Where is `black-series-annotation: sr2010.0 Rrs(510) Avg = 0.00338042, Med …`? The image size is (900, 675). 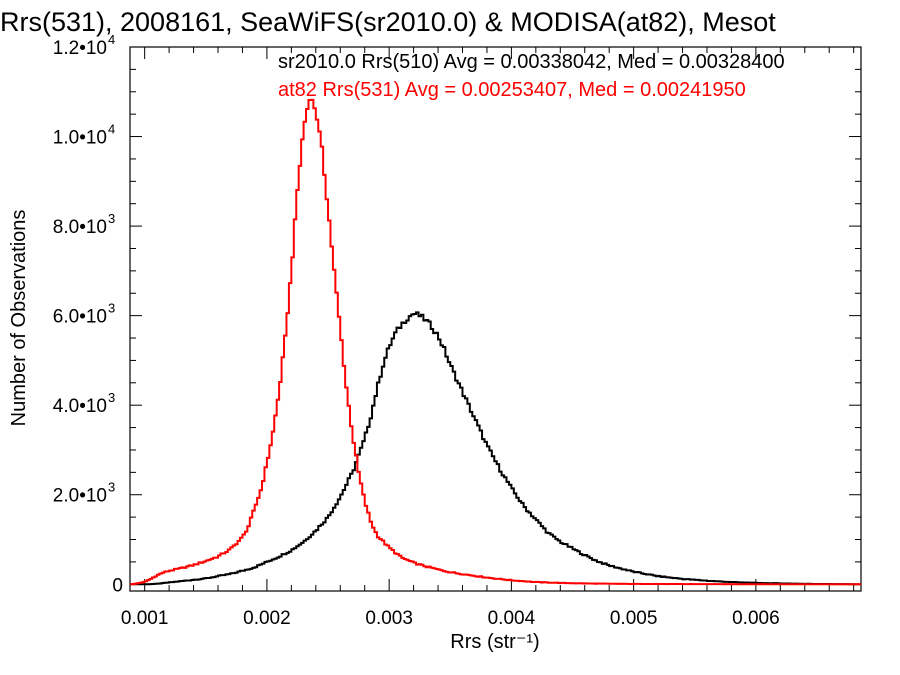
black-series-annotation: sr2010.0 Rrs(510) Avg = 0.00338042, Med … is located at coordinates (531, 62).